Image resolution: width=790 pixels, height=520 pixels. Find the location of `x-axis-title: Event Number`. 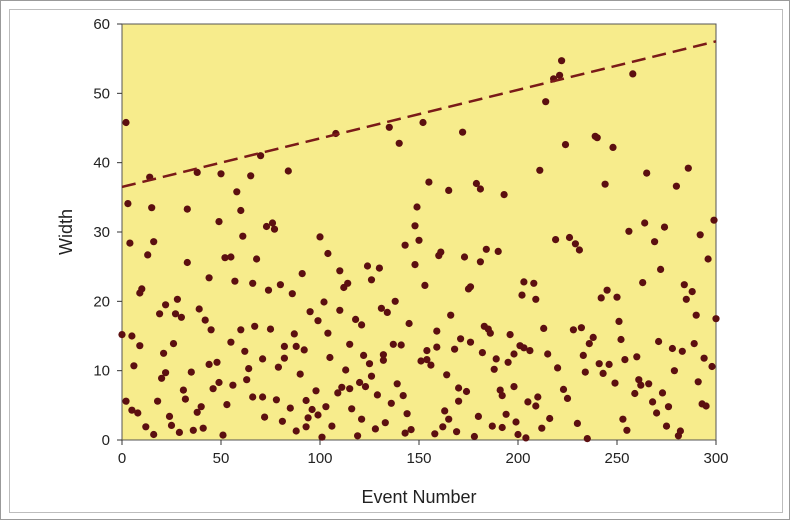

x-axis-title: Event Number is located at coordinates (418, 497).